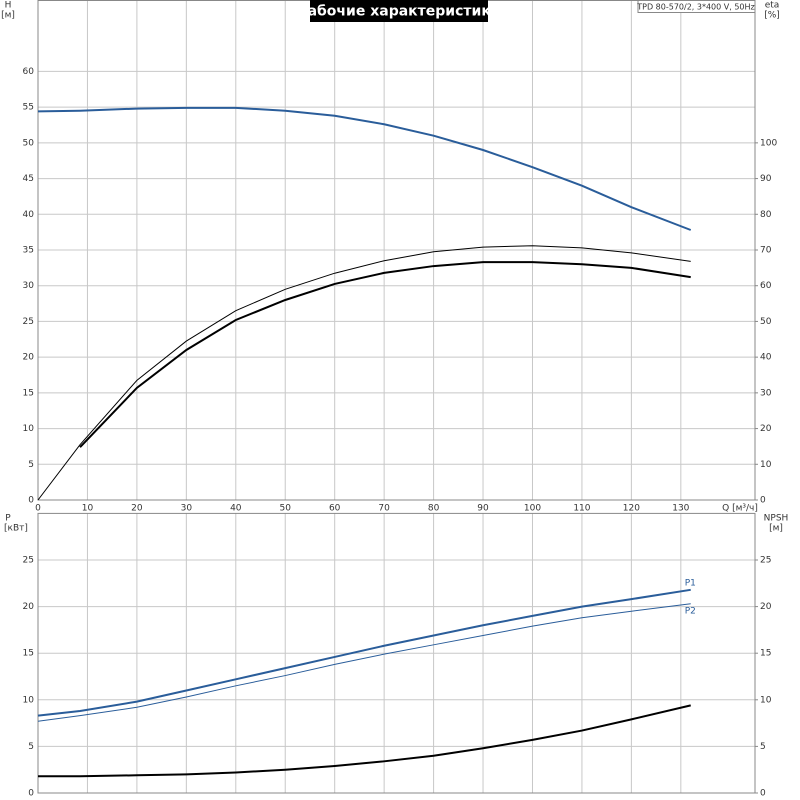  I want to click on y-tick-label: 40, so click(29, 215).